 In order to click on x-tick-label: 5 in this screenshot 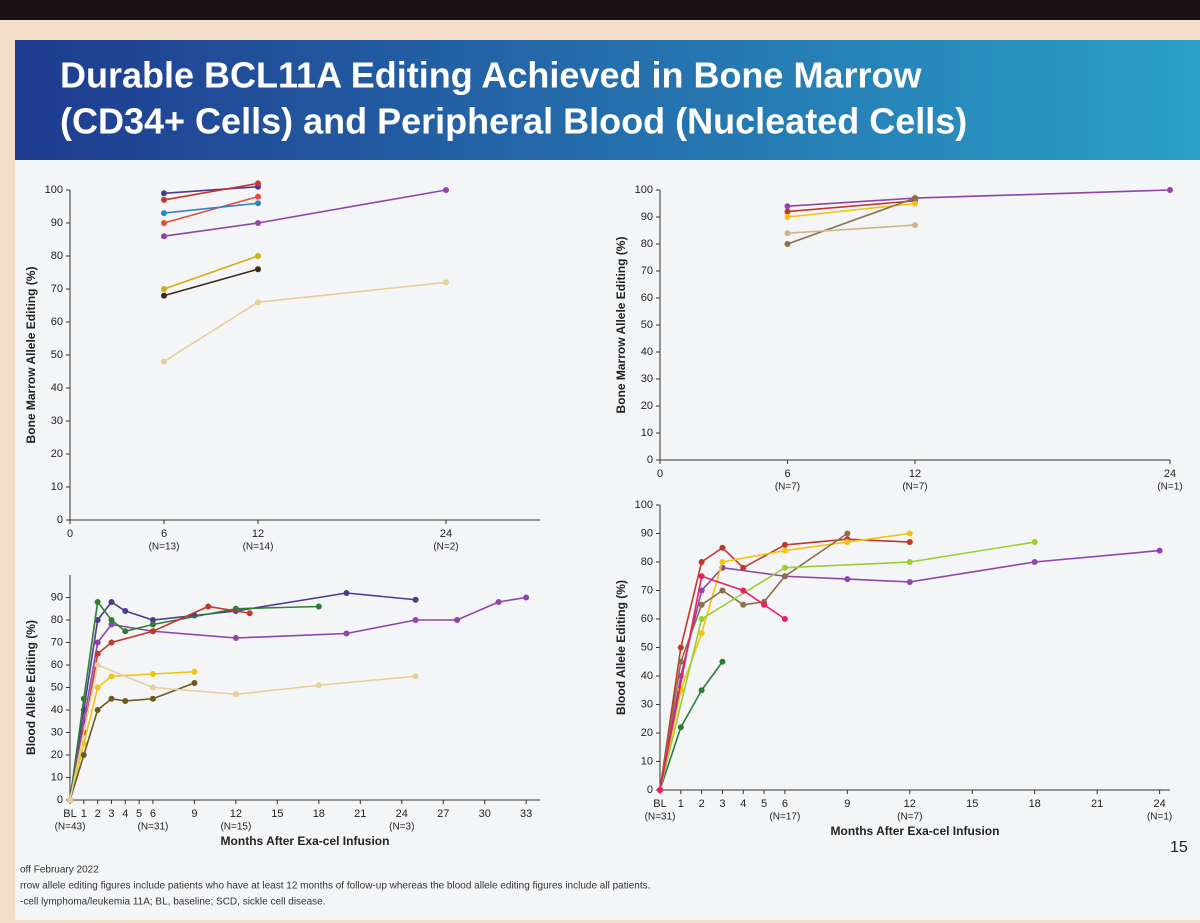, I will do `click(764, 804)`.